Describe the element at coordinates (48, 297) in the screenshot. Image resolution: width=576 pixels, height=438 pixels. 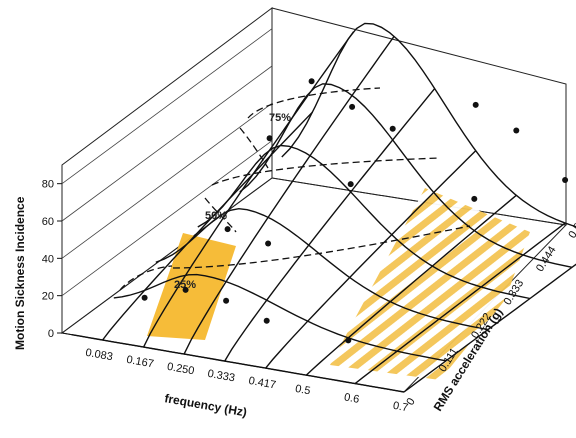
I see `z-tick-label: 20` at that location.